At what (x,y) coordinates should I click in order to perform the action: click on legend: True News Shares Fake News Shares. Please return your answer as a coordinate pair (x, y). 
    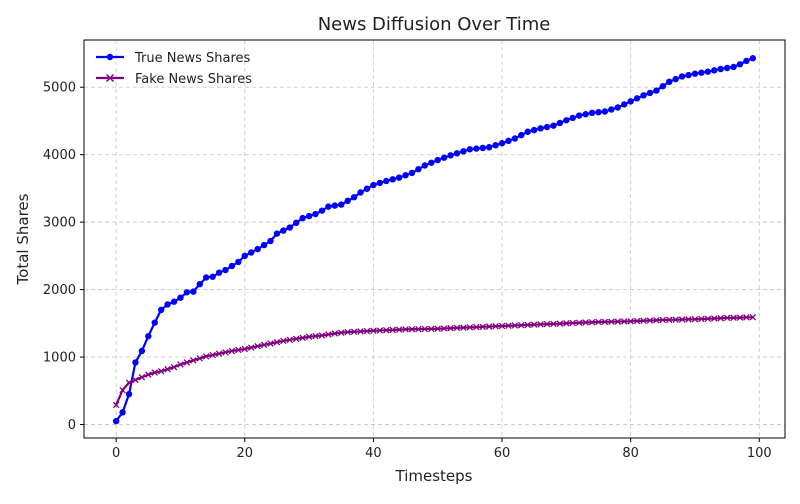
    Looking at the image, I should click on (174, 69).